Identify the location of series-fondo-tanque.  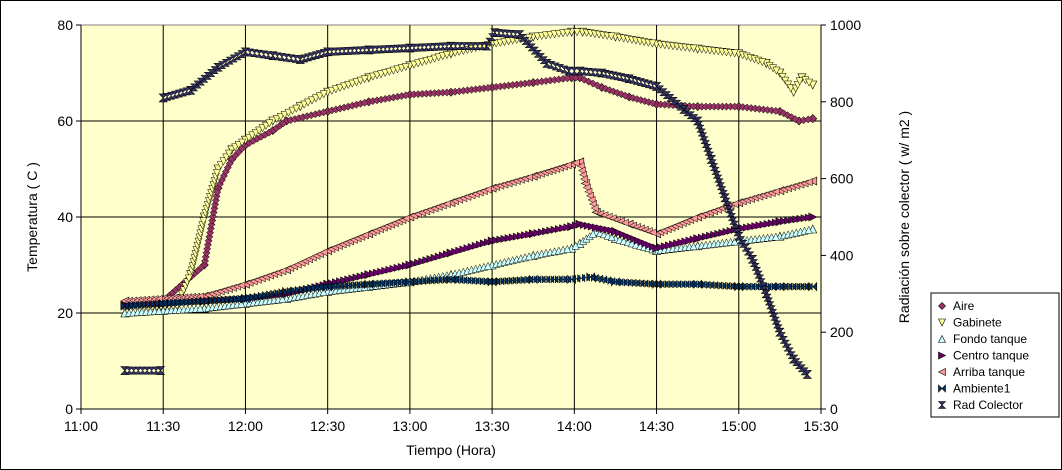
(469, 271).